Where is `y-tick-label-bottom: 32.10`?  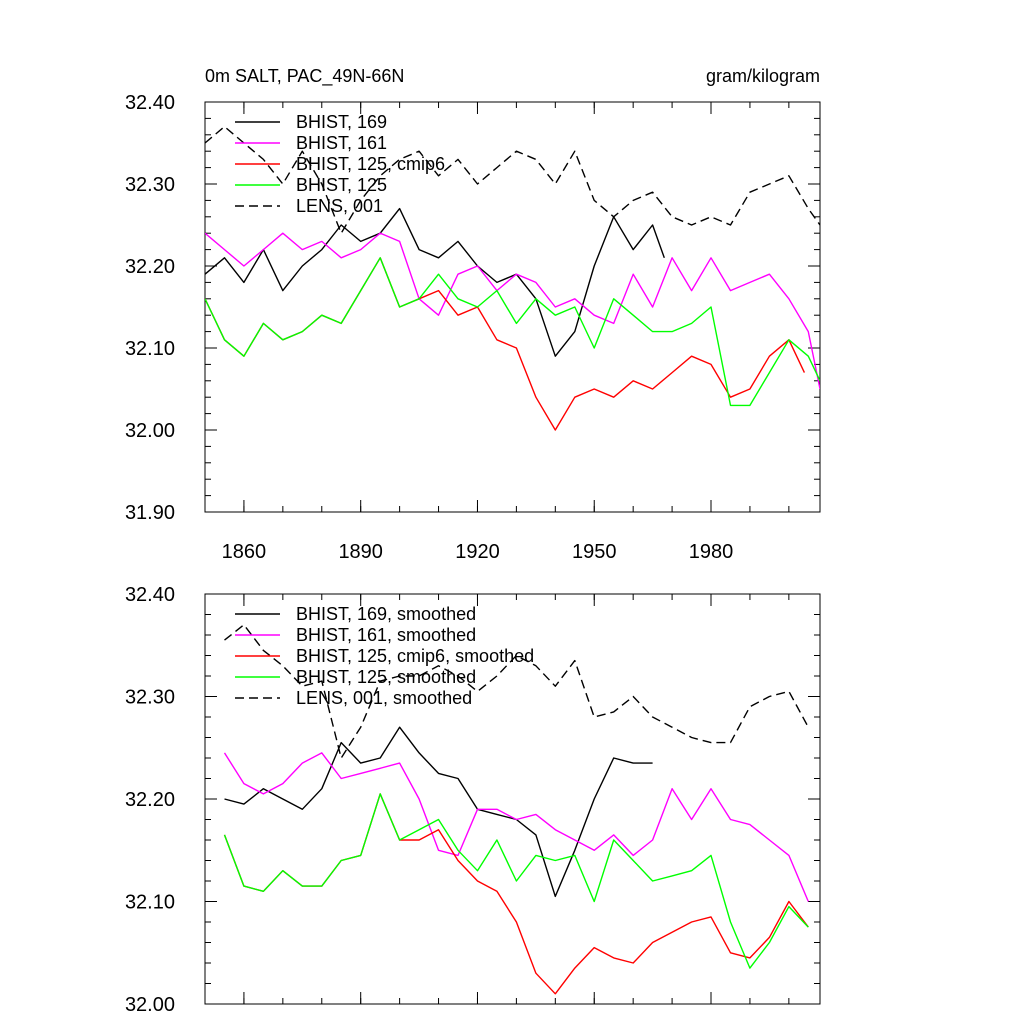
y-tick-label-bottom: 32.10 is located at coordinates (150, 903).